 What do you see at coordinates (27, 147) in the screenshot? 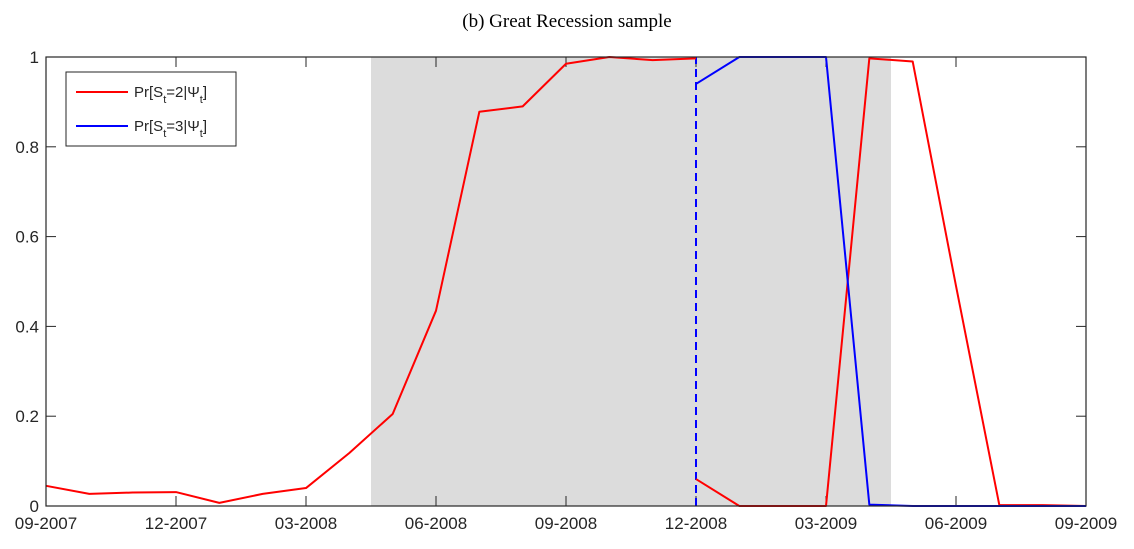
I see `y-tick-label: 0.8` at bounding box center [27, 147].